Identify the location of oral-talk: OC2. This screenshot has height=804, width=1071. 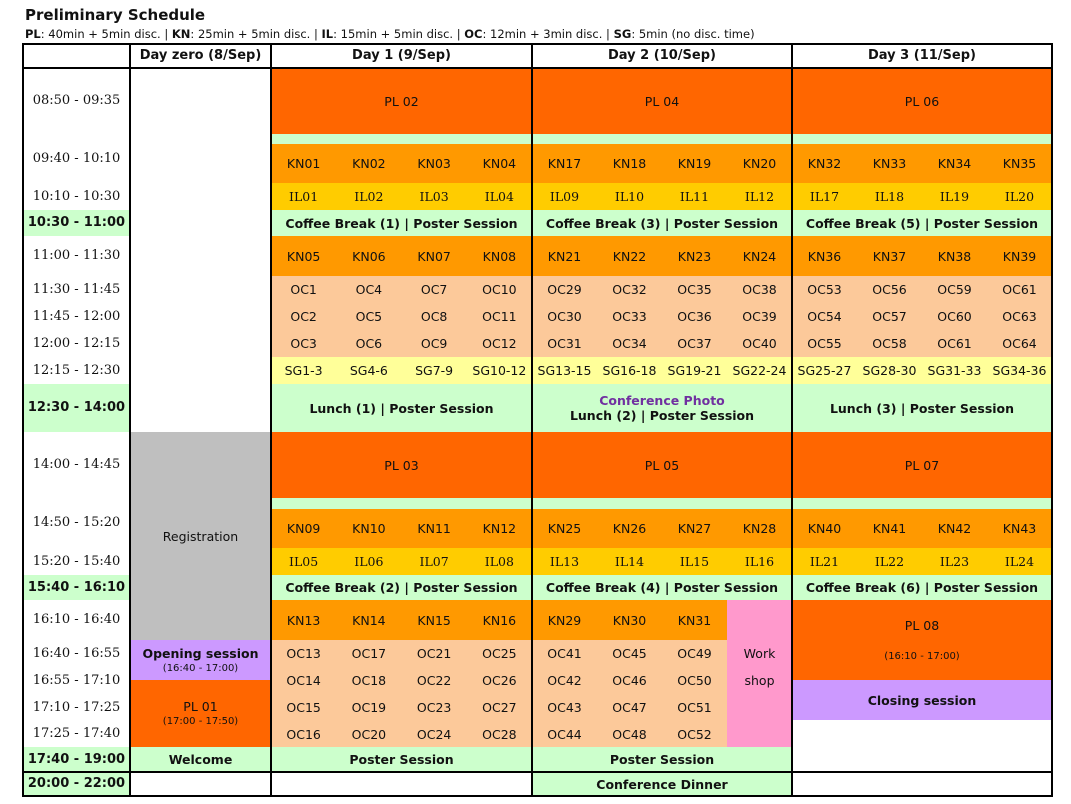
(304, 316).